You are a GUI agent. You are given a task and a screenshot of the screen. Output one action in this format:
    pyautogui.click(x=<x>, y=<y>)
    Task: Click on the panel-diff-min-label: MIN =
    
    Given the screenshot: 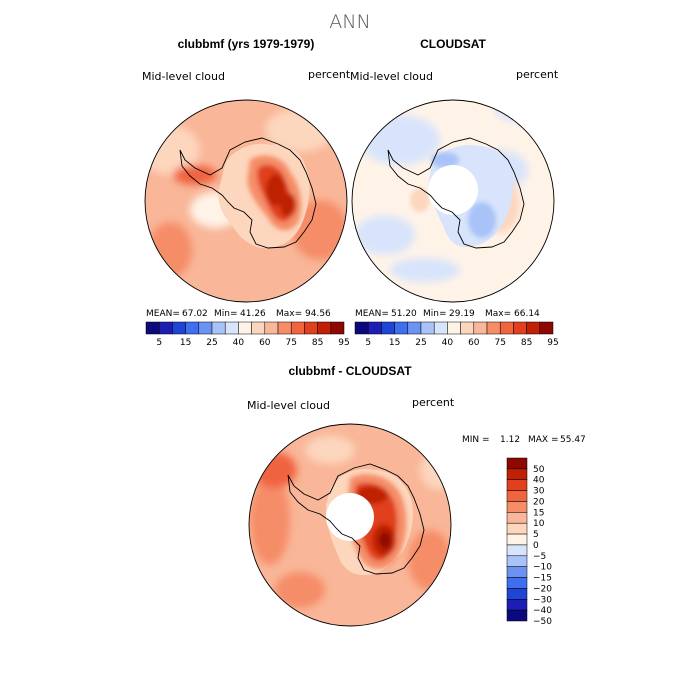 What is the action you would take?
    pyautogui.click(x=476, y=440)
    